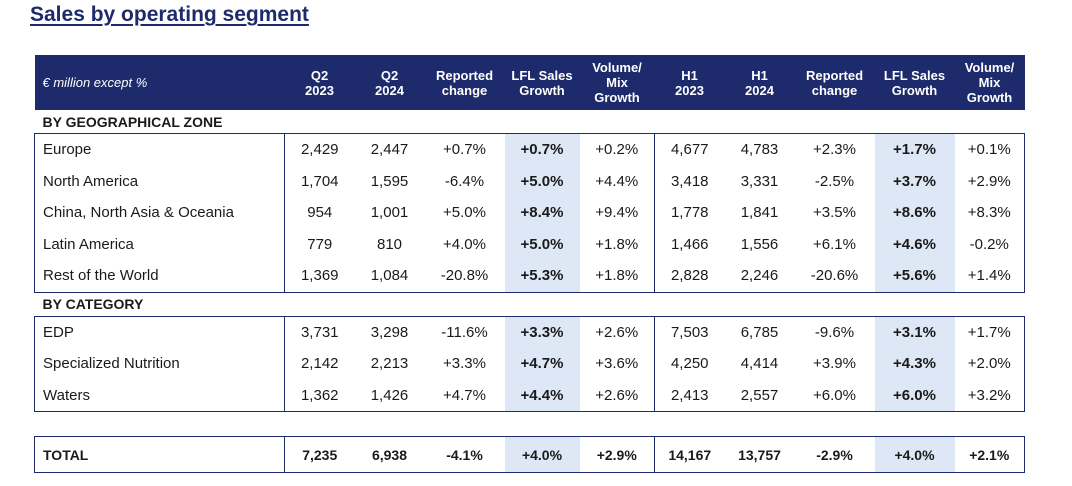  Describe the element at coordinates (617, 150) in the screenshot. I see `table-cell: +0.2%` at that location.